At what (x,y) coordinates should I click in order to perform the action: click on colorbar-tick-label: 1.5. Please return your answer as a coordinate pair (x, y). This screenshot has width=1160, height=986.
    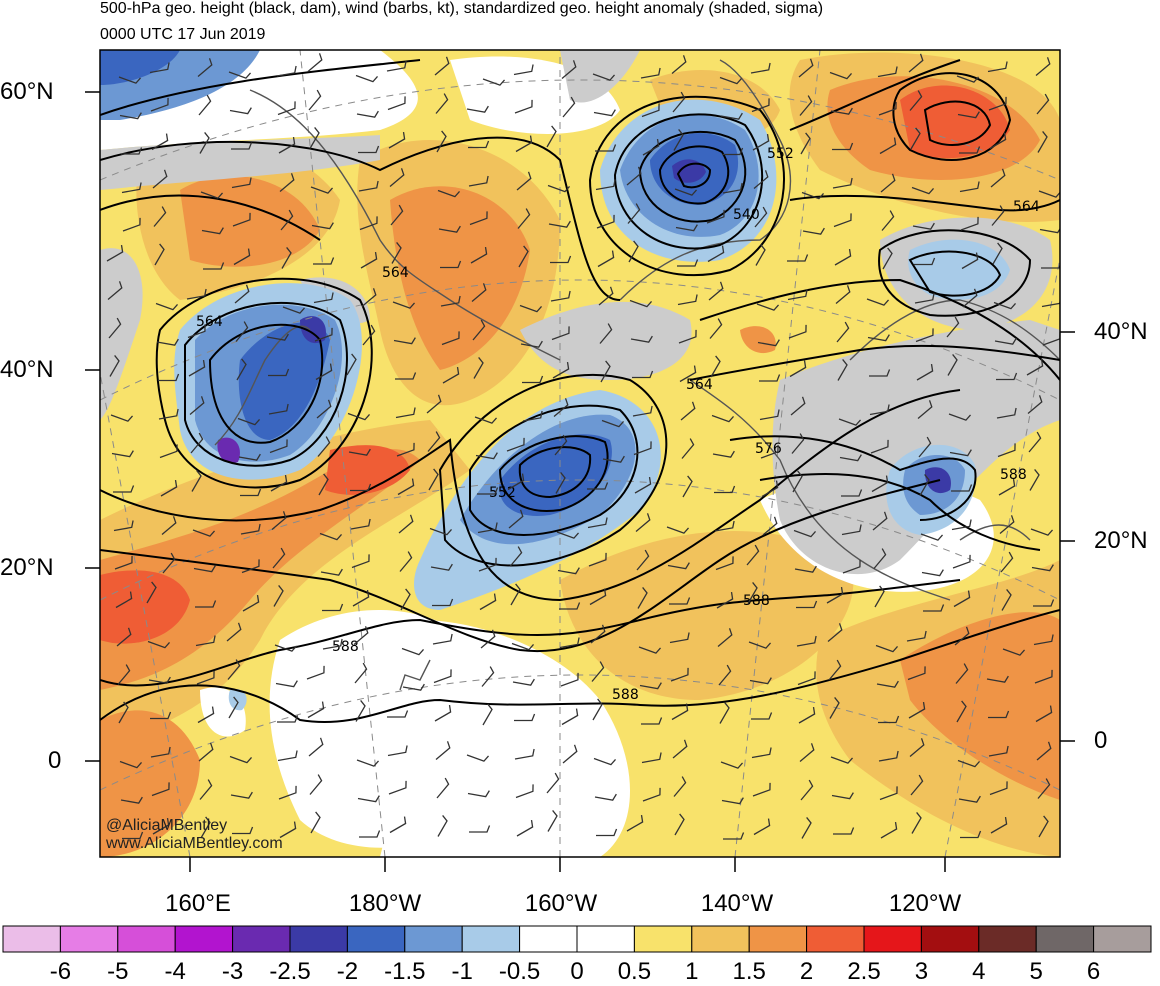
    Looking at the image, I should click on (749, 971).